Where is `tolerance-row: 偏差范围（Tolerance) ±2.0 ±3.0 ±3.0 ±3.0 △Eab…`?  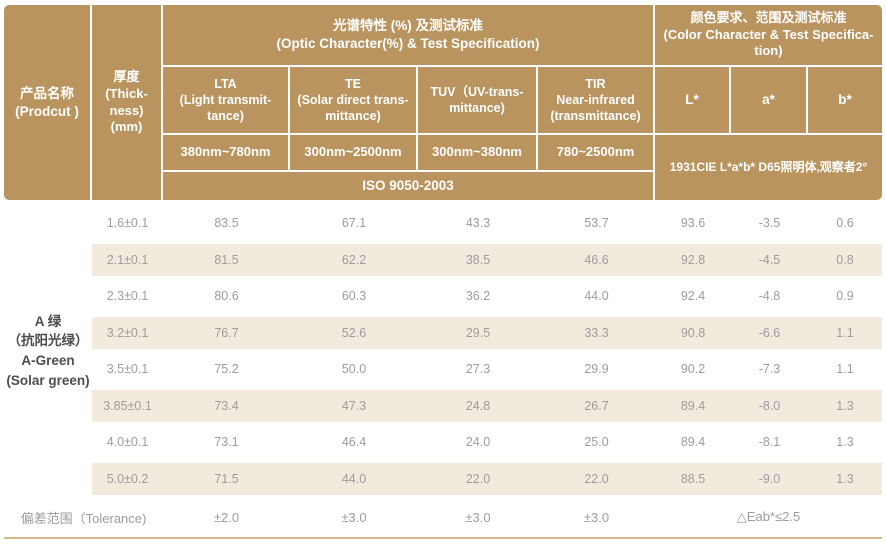
tolerance-row: 偏差范围（Tolerance) ±2.0 ±3.0 ±3.0 ±3.0 △Eab… is located at coordinates (443, 517).